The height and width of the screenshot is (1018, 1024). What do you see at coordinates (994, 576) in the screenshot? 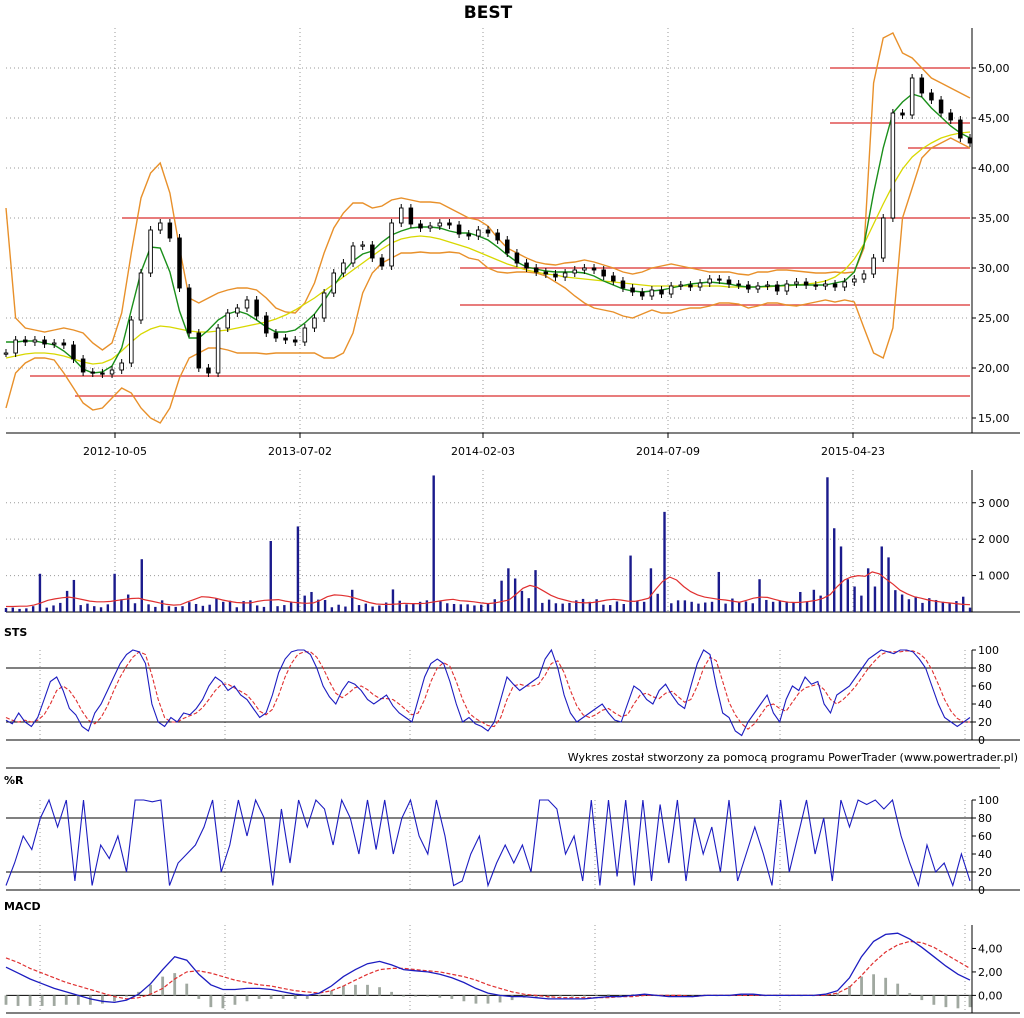
I see `y-tick-label: 1 000` at bounding box center [994, 576].